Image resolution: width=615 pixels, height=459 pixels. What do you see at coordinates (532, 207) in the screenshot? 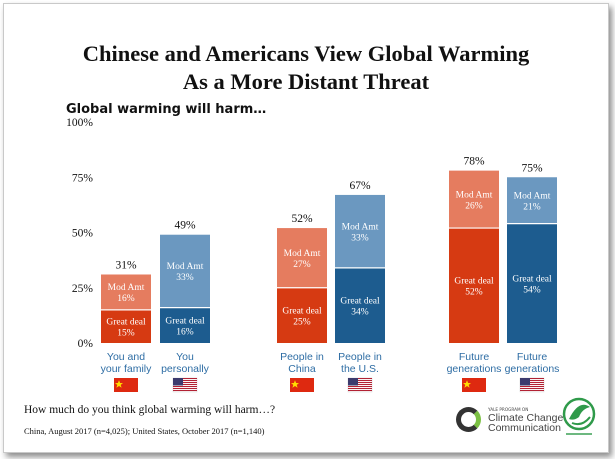
I see `mod-amt-value: 21%` at bounding box center [532, 207].